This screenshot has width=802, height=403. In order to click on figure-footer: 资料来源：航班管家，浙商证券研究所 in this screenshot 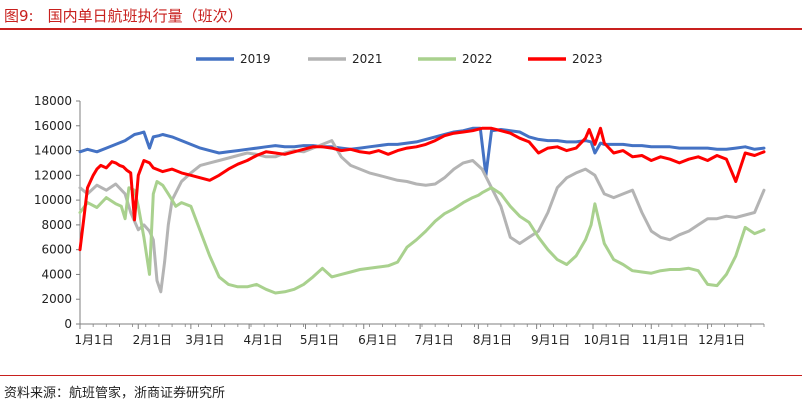, I will do `click(401, 389)`.